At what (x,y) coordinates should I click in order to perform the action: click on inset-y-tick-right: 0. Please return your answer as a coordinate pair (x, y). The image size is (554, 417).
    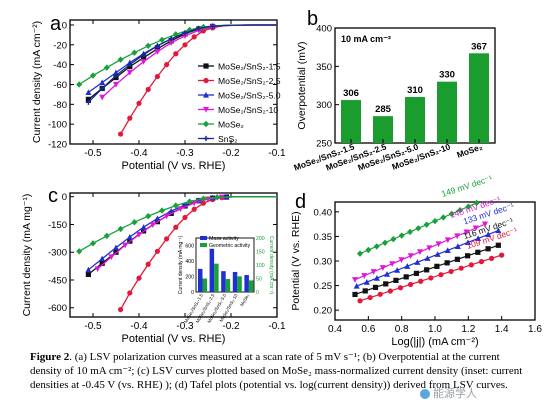
    Looking at the image, I should click on (257, 293).